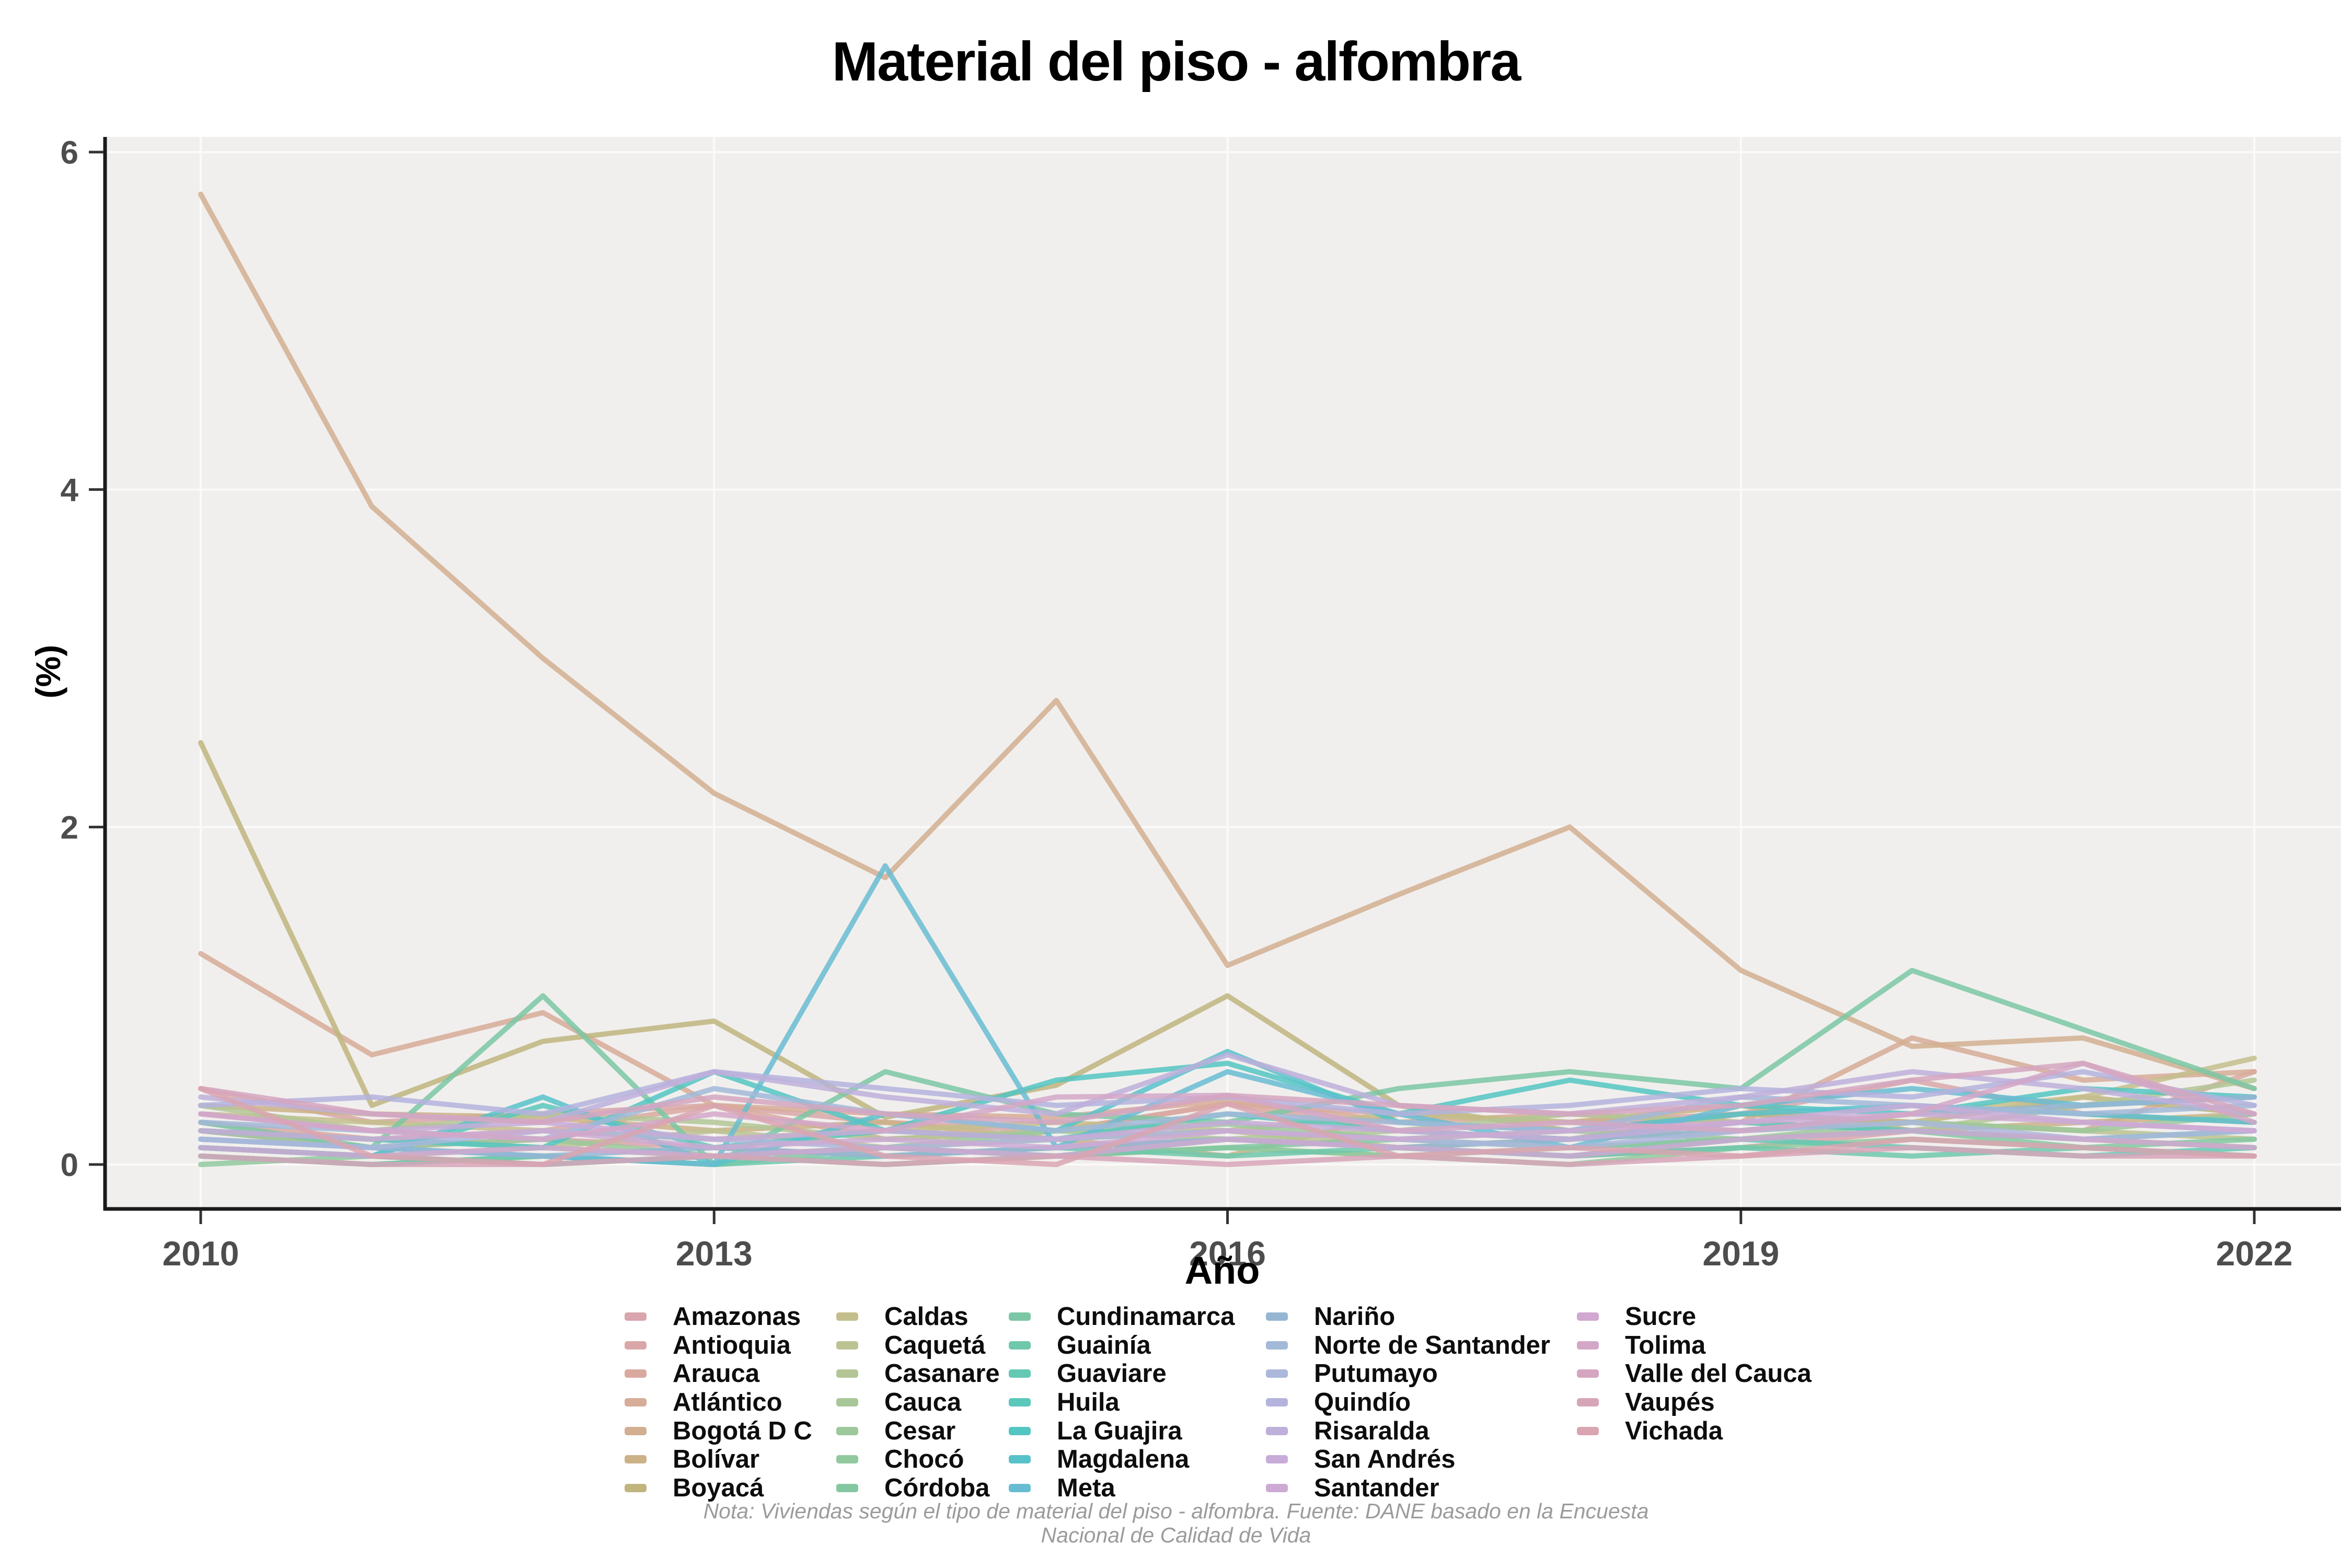  What do you see at coordinates (1408, 1402) in the screenshot?
I see `legend-item-quindío: Quindío` at bounding box center [1408, 1402].